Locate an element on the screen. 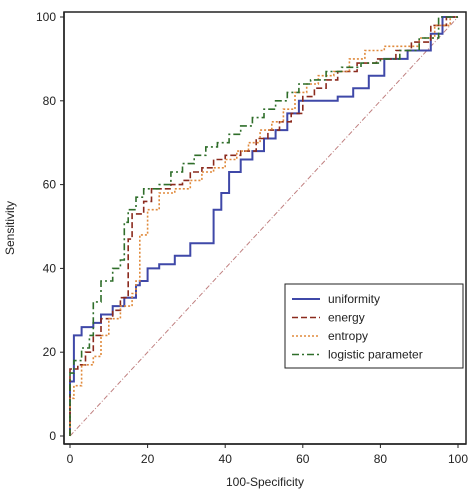 The width and height of the screenshot is (474, 494). y-axis-title: Sensitivity is located at coordinates (10, 228).